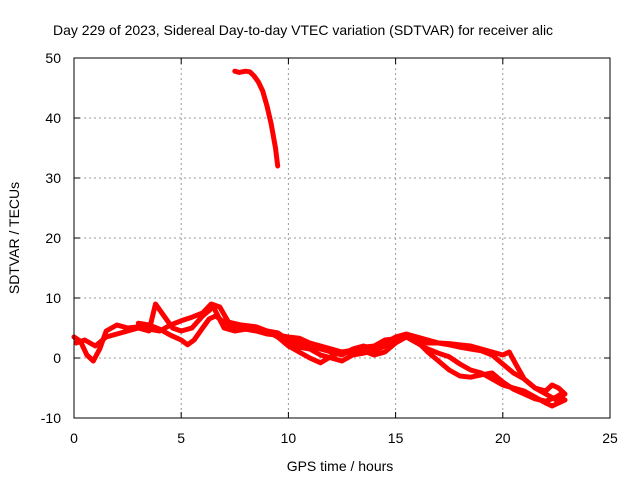 The height and width of the screenshot is (480, 640). Describe the element at coordinates (74, 438) in the screenshot. I see `x-tick-label: 0` at that location.